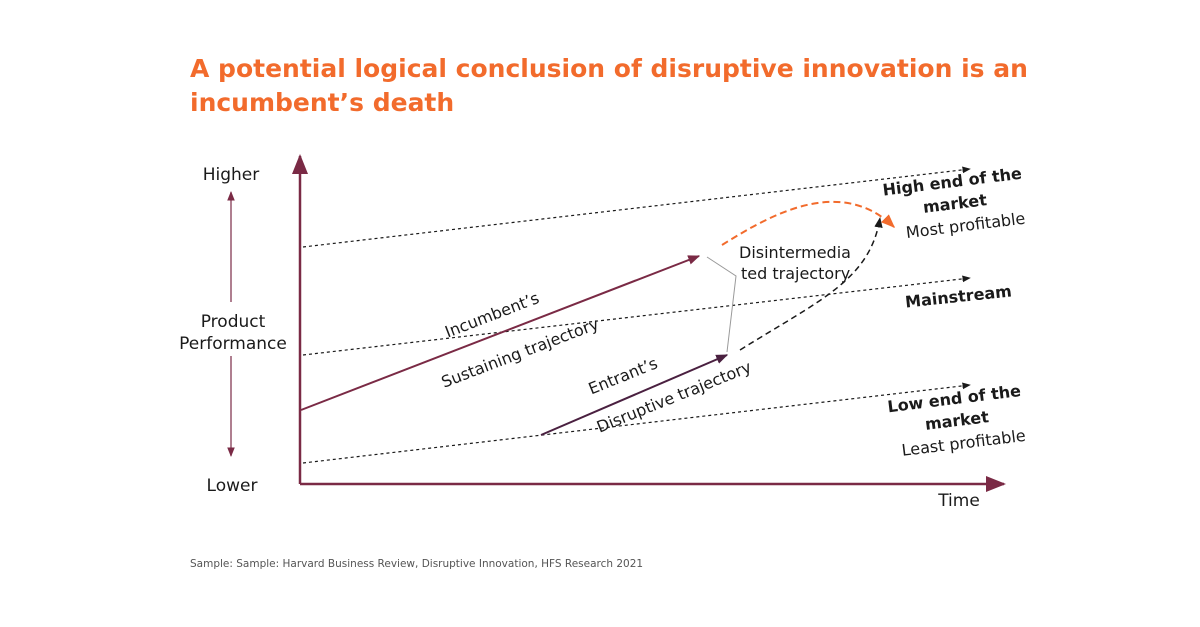 The width and height of the screenshot is (1200, 627). What do you see at coordinates (808, 223) in the screenshot?
I see `disintermediated-arrow` at bounding box center [808, 223].